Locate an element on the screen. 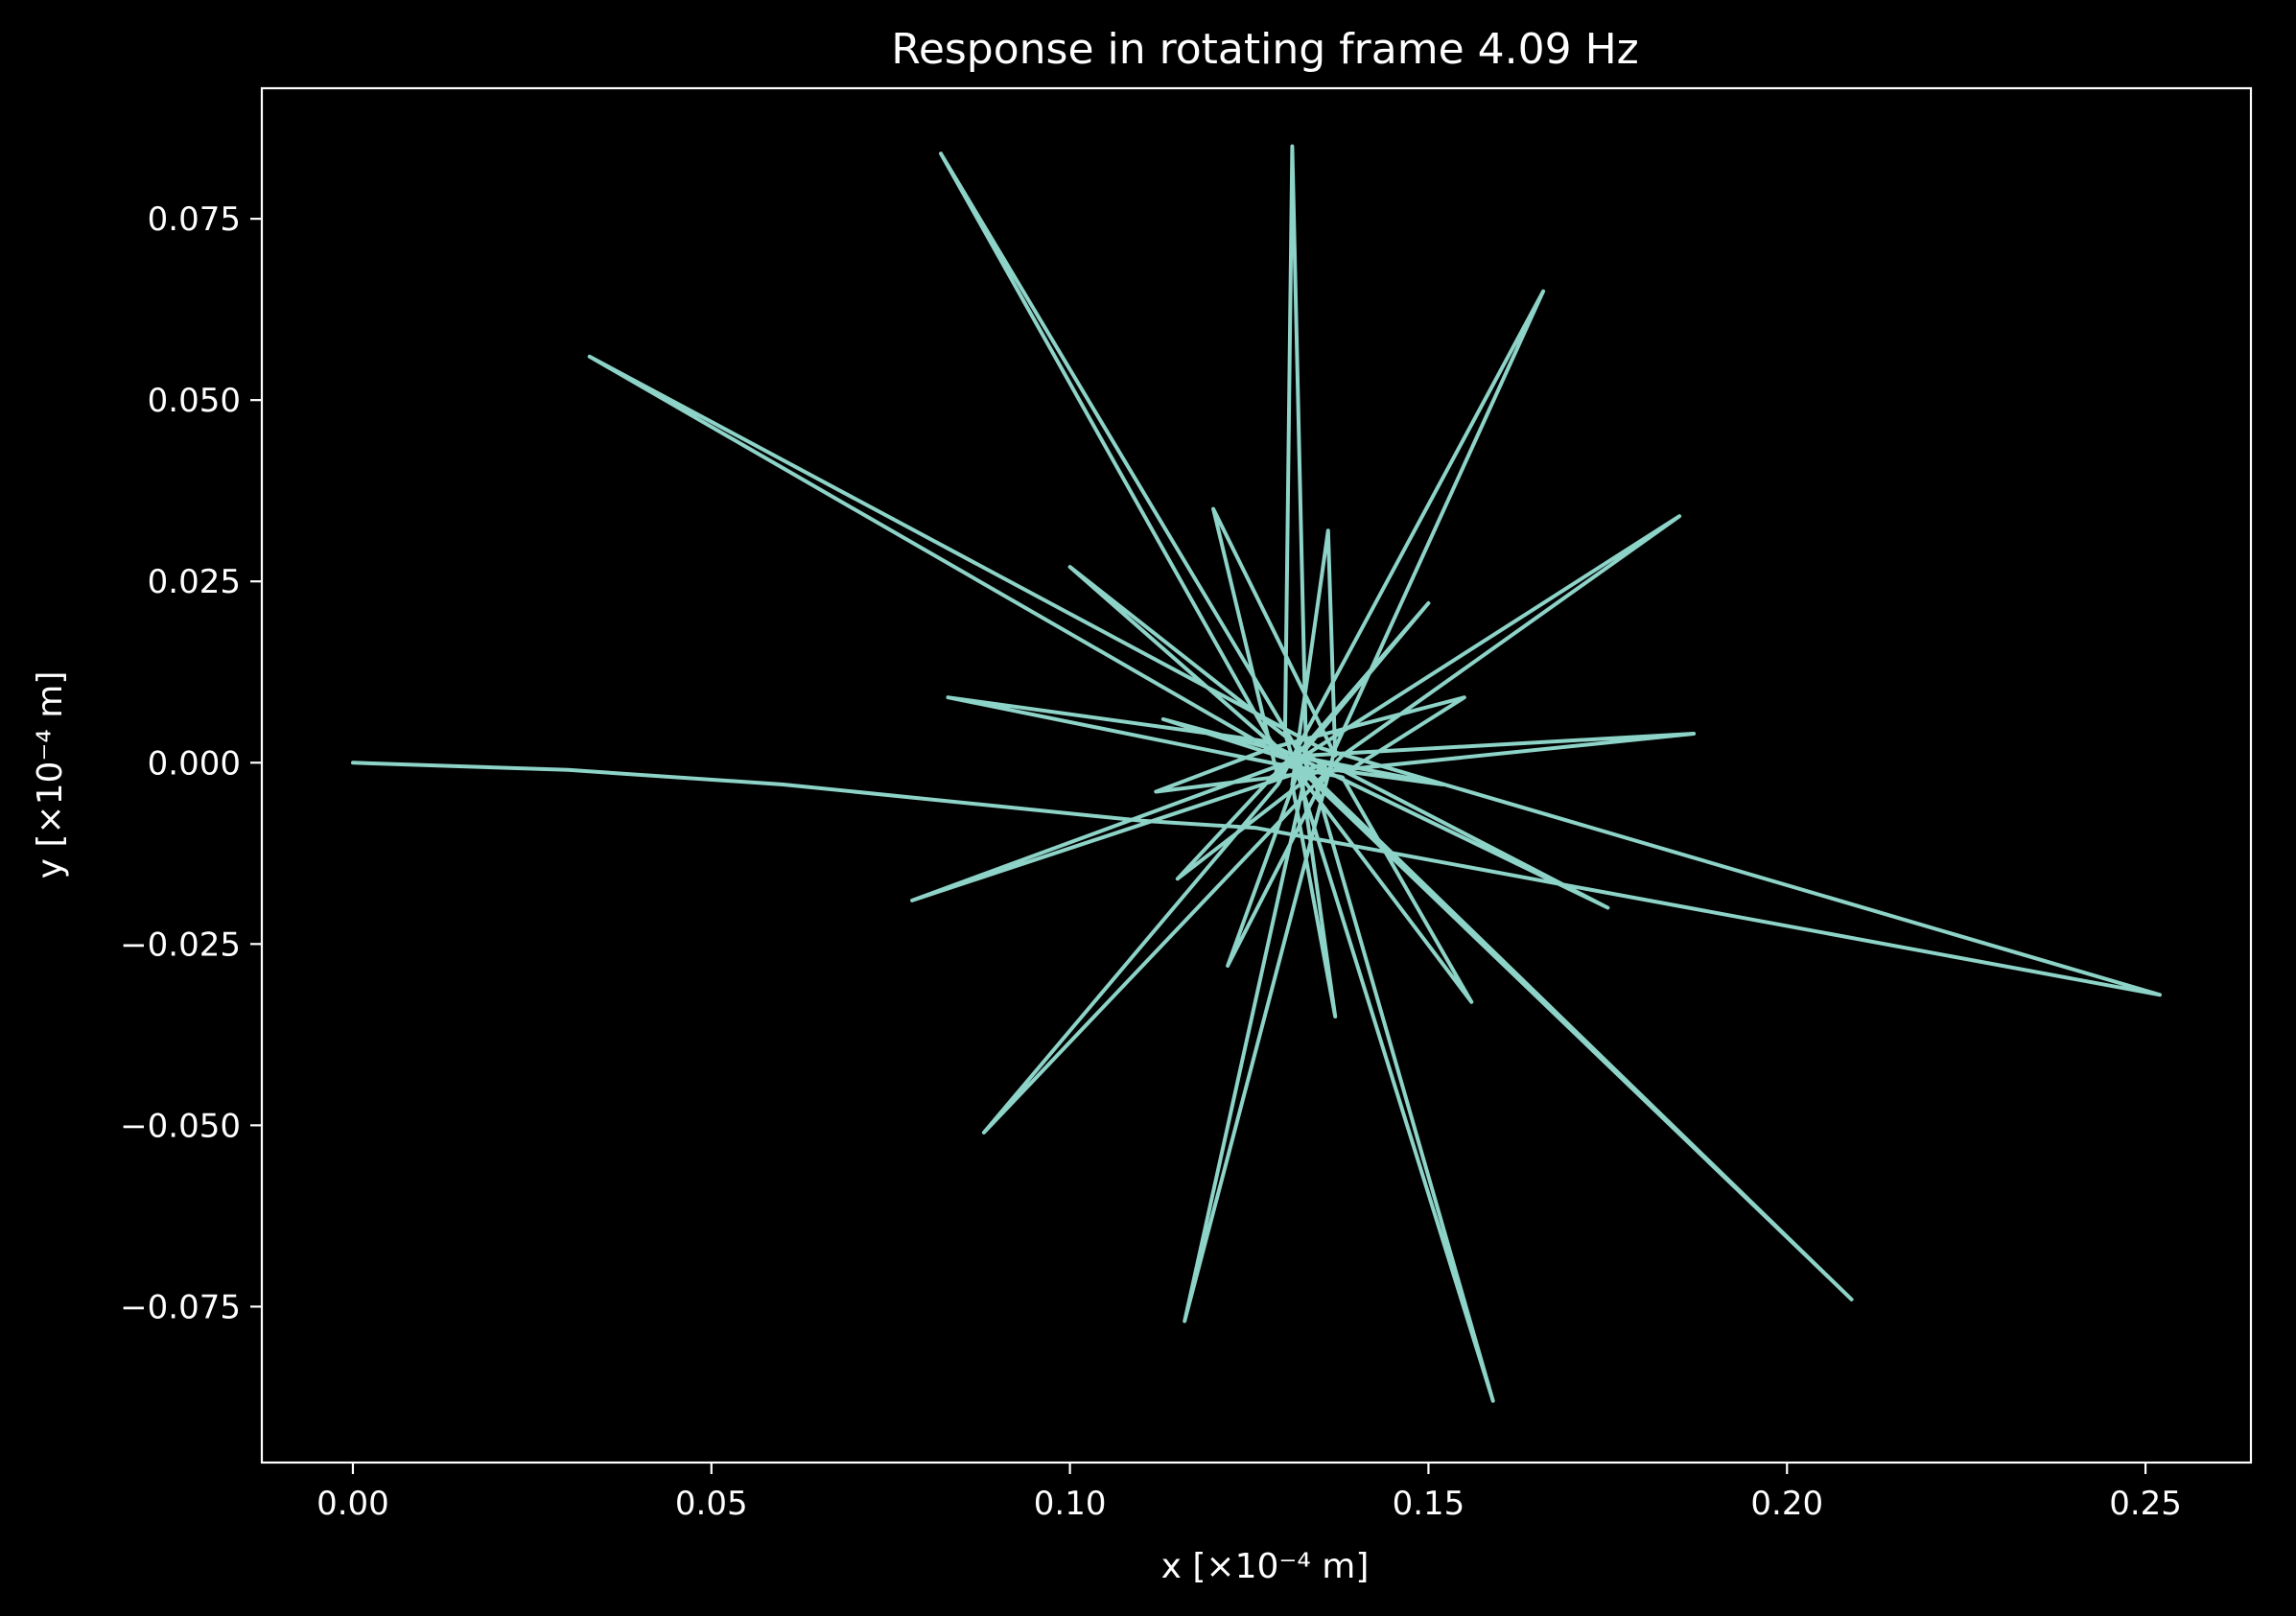 This screenshot has width=2296, height=1616. x-tick-label: 0.10 is located at coordinates (1070, 1504).